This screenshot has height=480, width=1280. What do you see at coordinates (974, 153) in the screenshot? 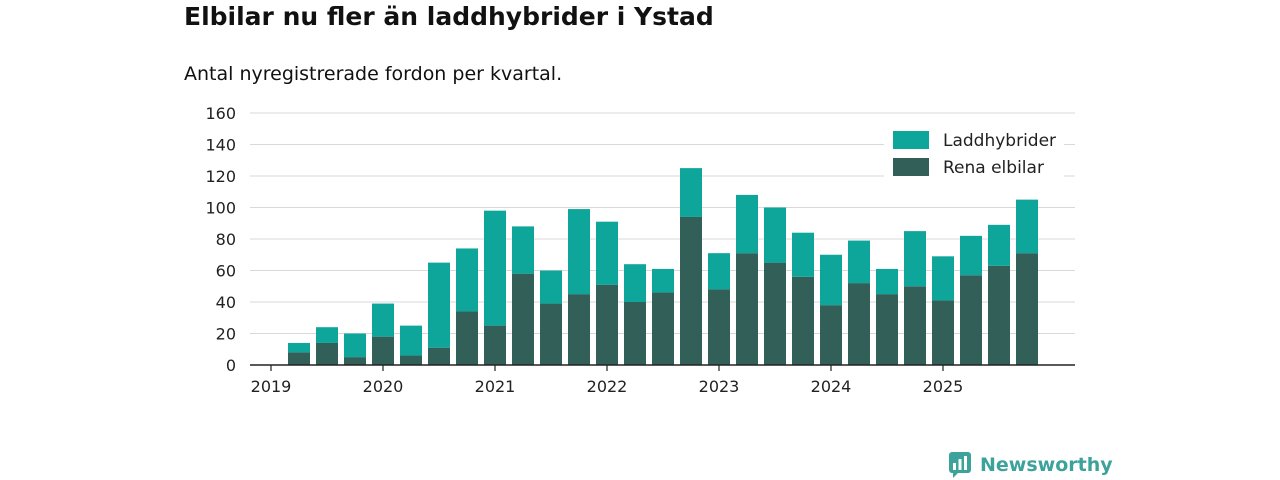
I see `legend: Laddhybrider Rena elbilar` at bounding box center [974, 153].